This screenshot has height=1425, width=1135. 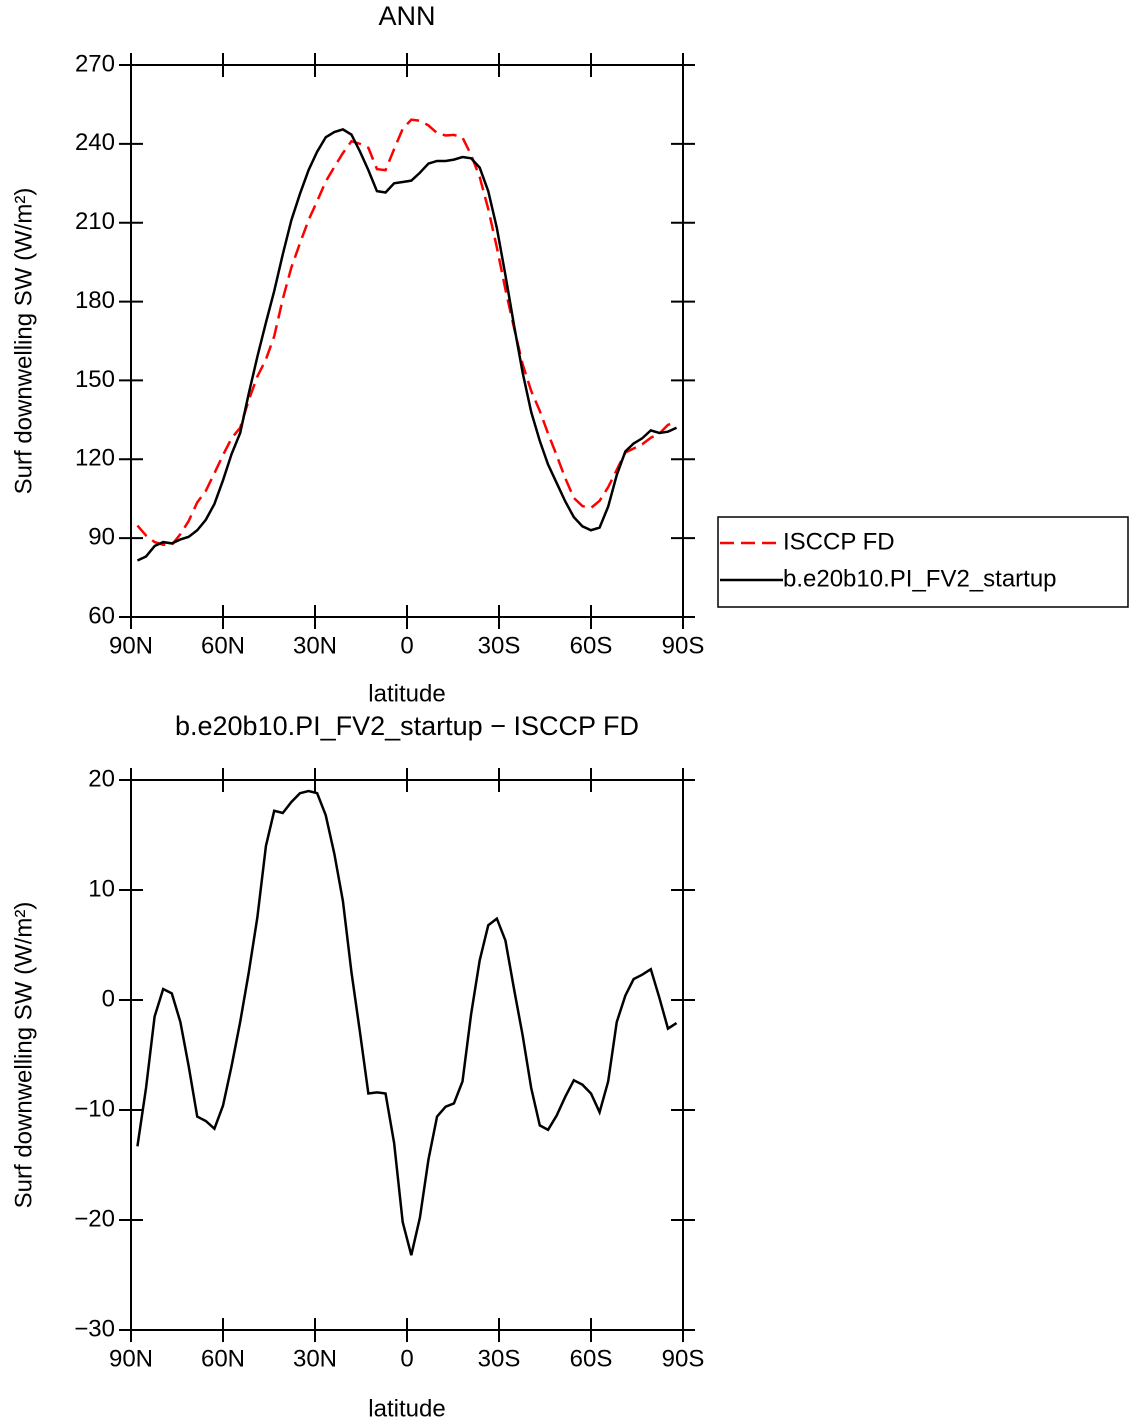 What do you see at coordinates (101, 536) in the screenshot?
I see `y-tick-label: 90` at bounding box center [101, 536].